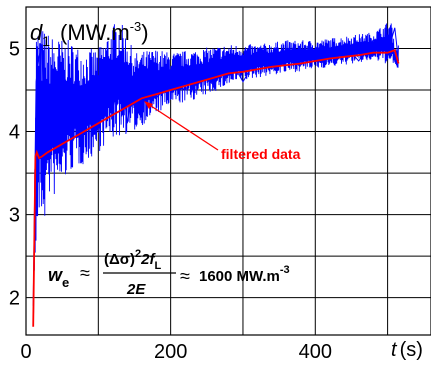 This screenshot has width=431, height=370. Describe the element at coordinates (183, 127) in the screenshot. I see `annotation-arrow-line` at that location.